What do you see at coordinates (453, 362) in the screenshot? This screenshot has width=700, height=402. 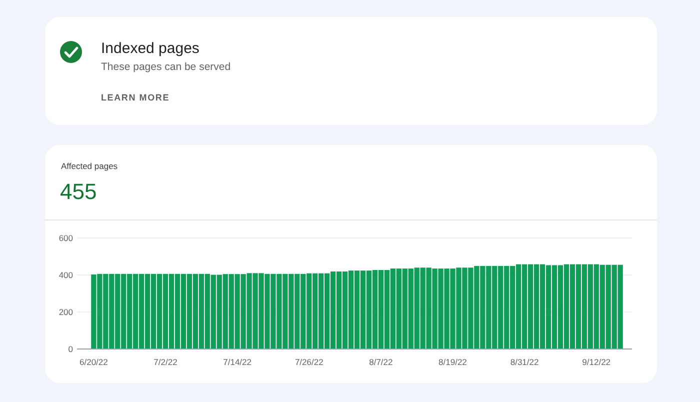 I see `x-tick-label: 8/19/22` at bounding box center [453, 362].